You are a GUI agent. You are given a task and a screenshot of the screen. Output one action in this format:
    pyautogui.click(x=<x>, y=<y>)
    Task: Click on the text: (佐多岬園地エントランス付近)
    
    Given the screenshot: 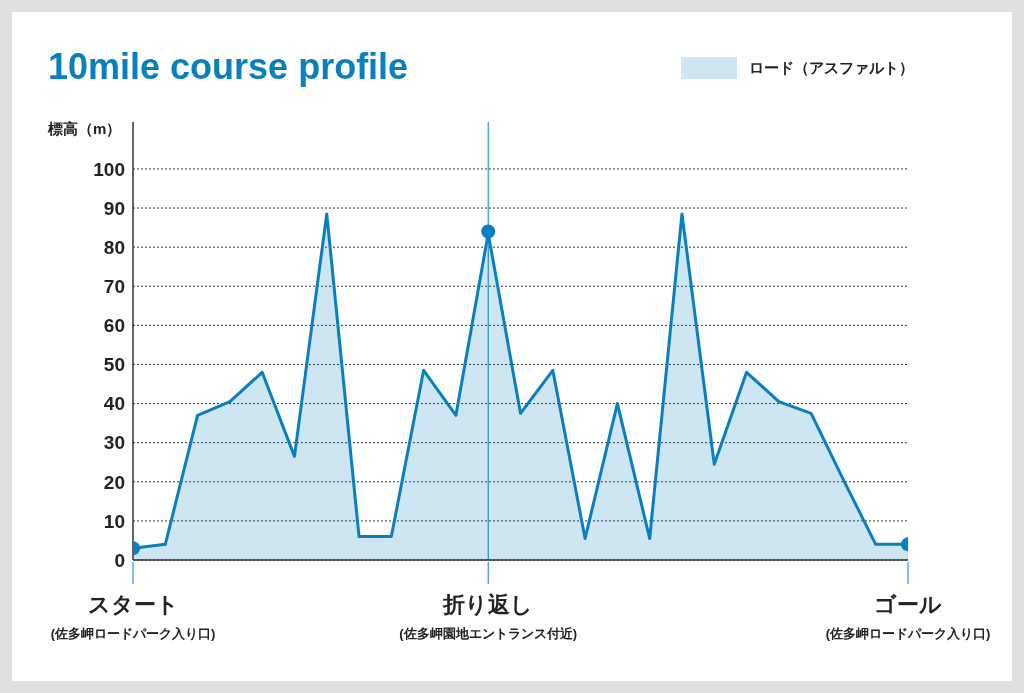 What is the action you would take?
    pyautogui.click(x=488, y=633)
    